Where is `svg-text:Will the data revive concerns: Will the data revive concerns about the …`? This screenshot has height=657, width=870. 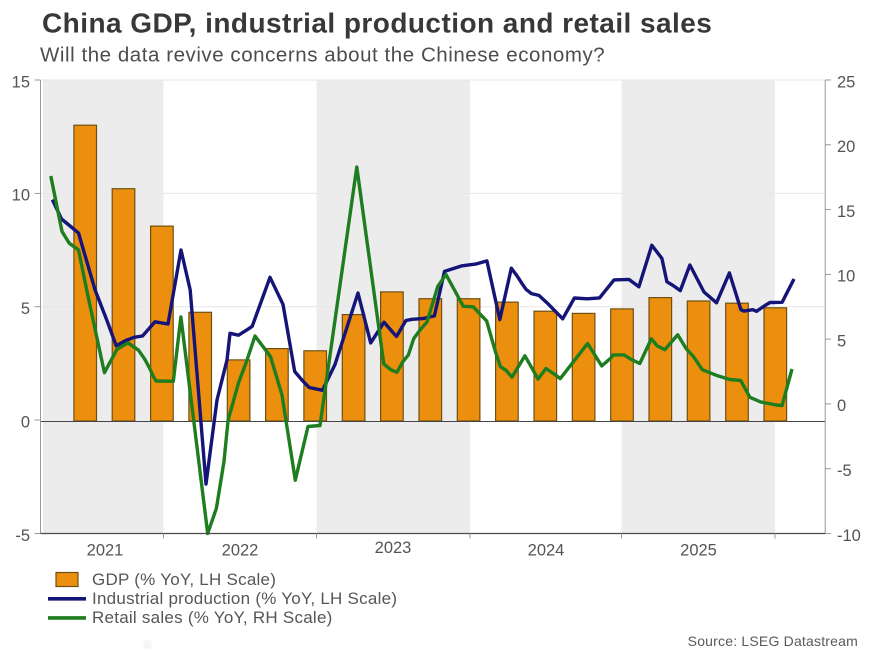
svg-text:Will the data revive concerns: Will the data revive concerns about the … is located at coordinates (322, 55).